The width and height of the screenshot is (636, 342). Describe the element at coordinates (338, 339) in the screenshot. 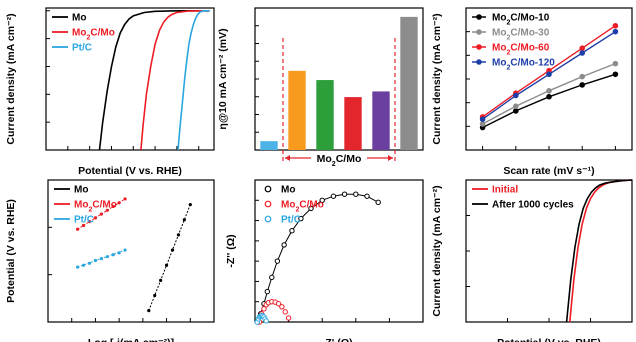

I see `x-axis-label: Z' (Ω)` at that location.